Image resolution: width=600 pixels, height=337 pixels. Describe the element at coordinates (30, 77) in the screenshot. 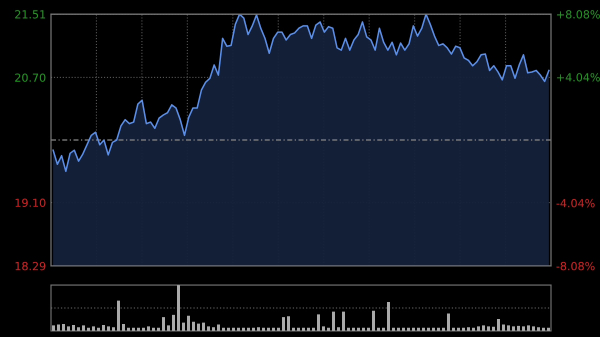

I see `y-tick-label: 20.70` at that location.